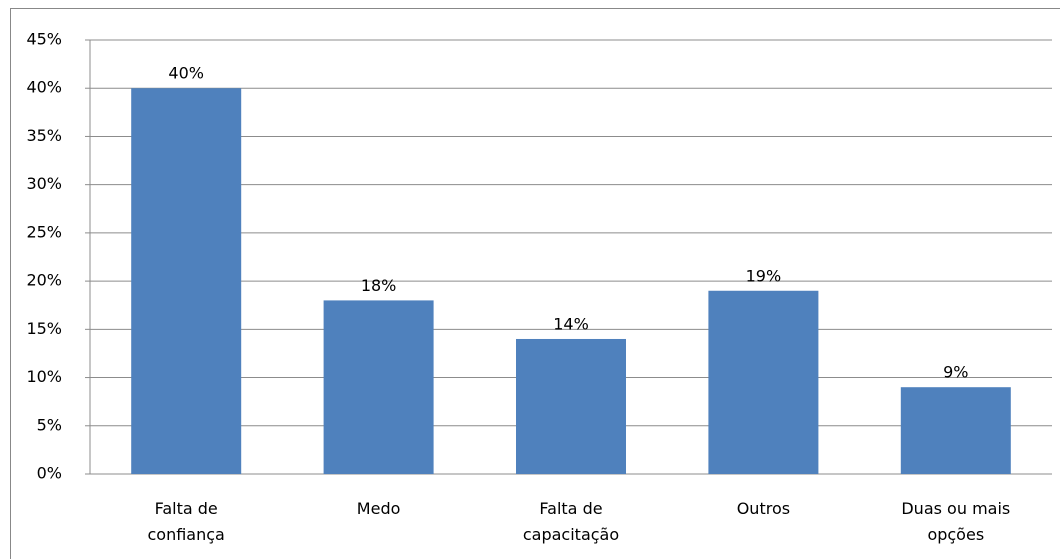 The width and height of the screenshot is (1060, 559). Describe the element at coordinates (956, 521) in the screenshot. I see `x-tick-label: Duas ou mais opções` at that location.